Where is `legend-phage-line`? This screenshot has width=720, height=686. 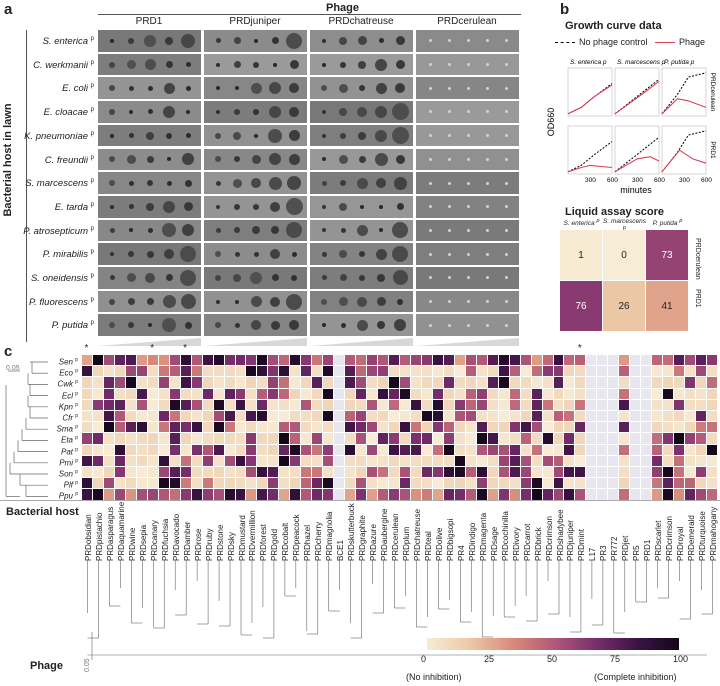
legend-phage-line is located at coordinates (665, 42).